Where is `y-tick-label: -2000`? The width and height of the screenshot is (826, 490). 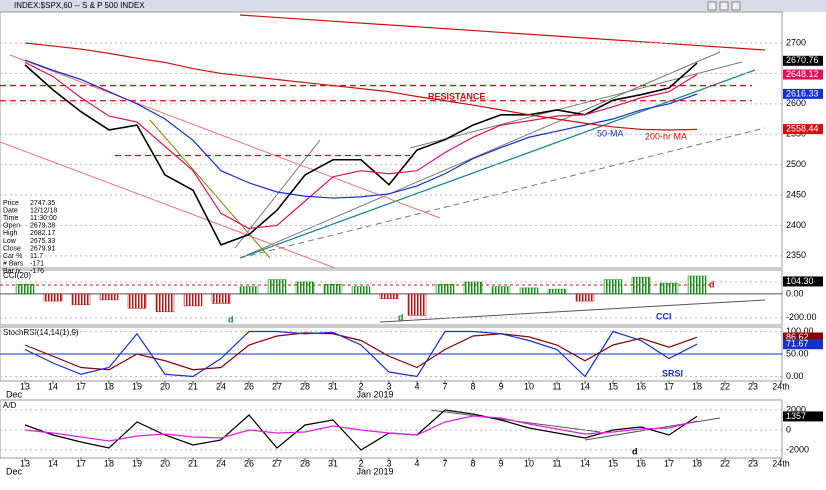 y-tick-label: -2000 is located at coordinates (797, 449).